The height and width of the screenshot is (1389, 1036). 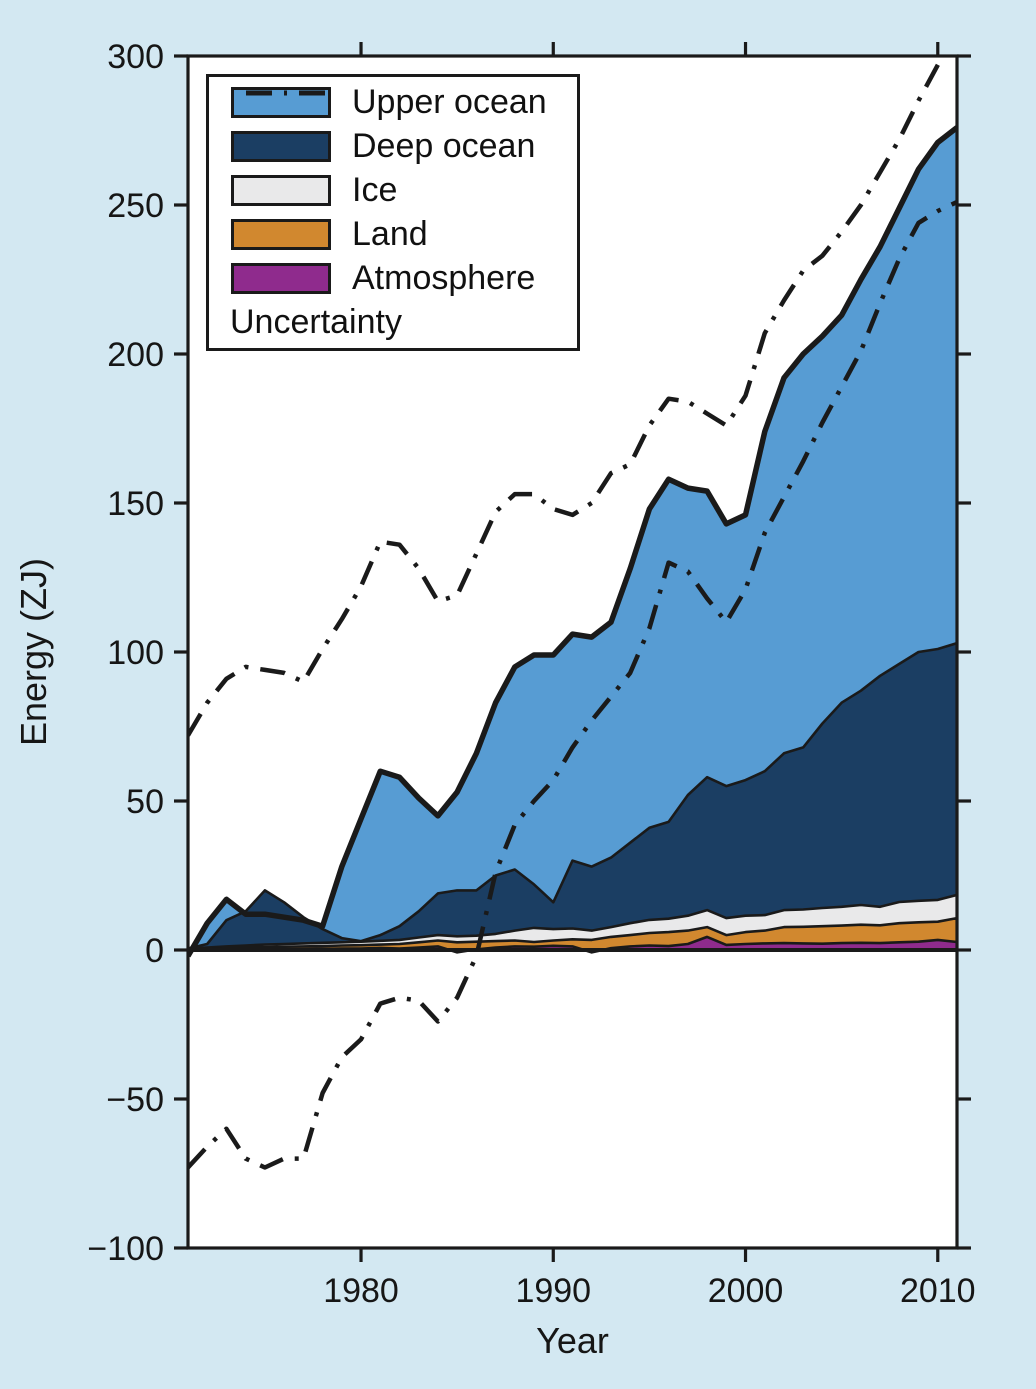 I want to click on legend-item-atmosphere: Atmosphere, so click(x=393, y=279).